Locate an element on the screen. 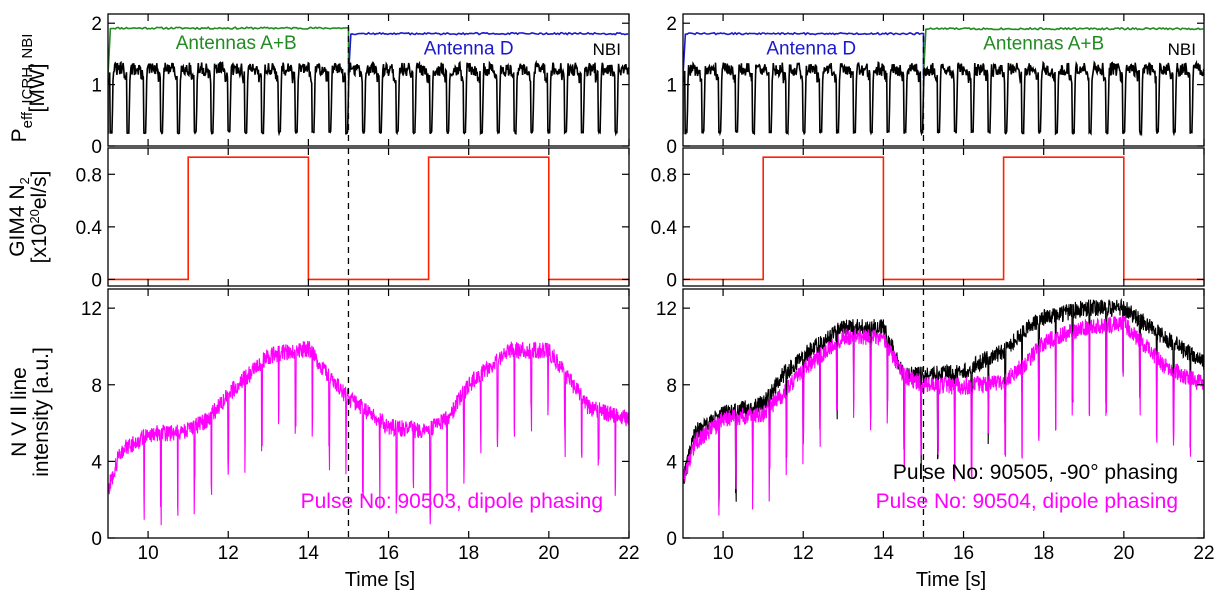  right-power-data is located at coordinates (943, 81).